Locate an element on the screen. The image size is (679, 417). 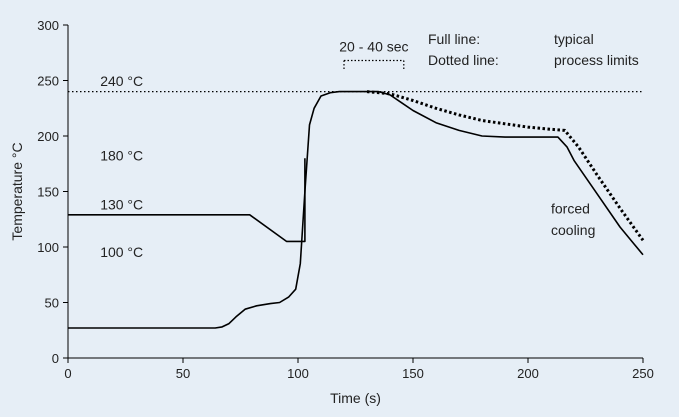
y-tick-label-100: 100 is located at coordinates (48, 247).